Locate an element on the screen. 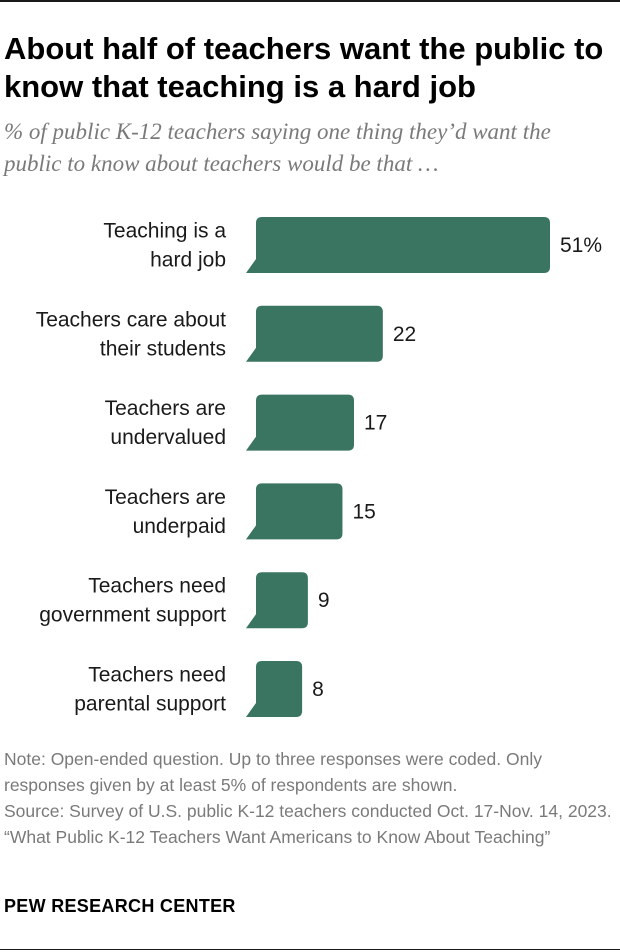 The height and width of the screenshot is (952, 620). category-label: parental support is located at coordinates (150, 704).